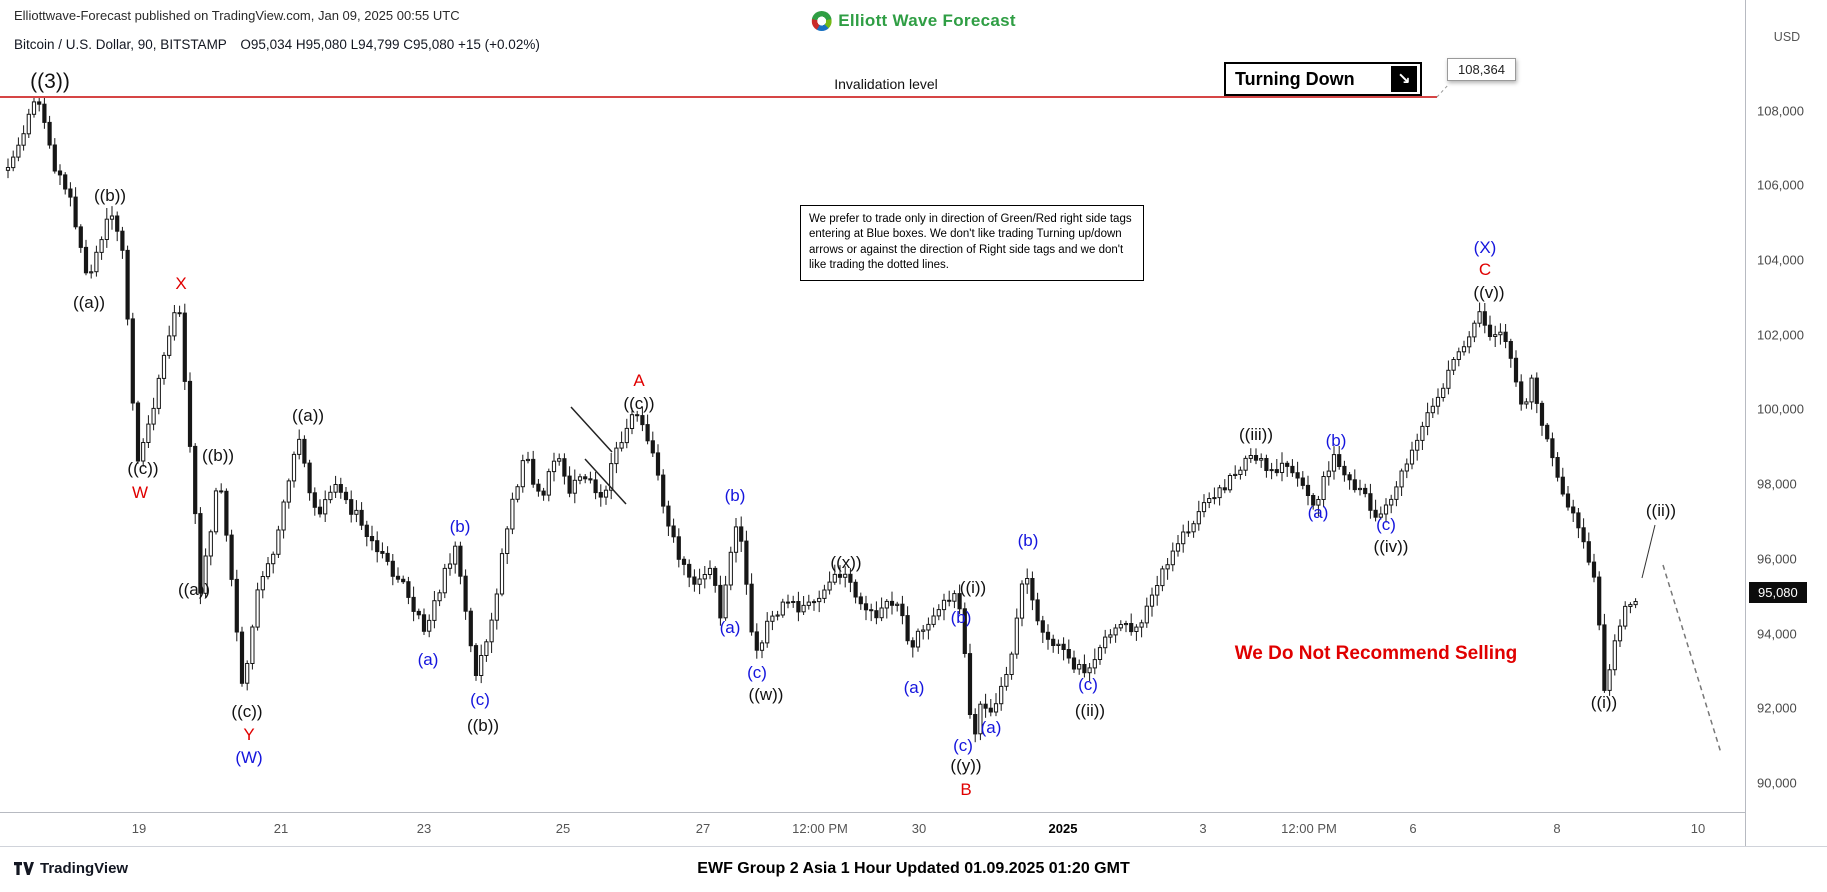 The width and height of the screenshot is (1827, 892). Describe the element at coordinates (24, 868) in the screenshot. I see `tradingview-logo-icon` at that location.